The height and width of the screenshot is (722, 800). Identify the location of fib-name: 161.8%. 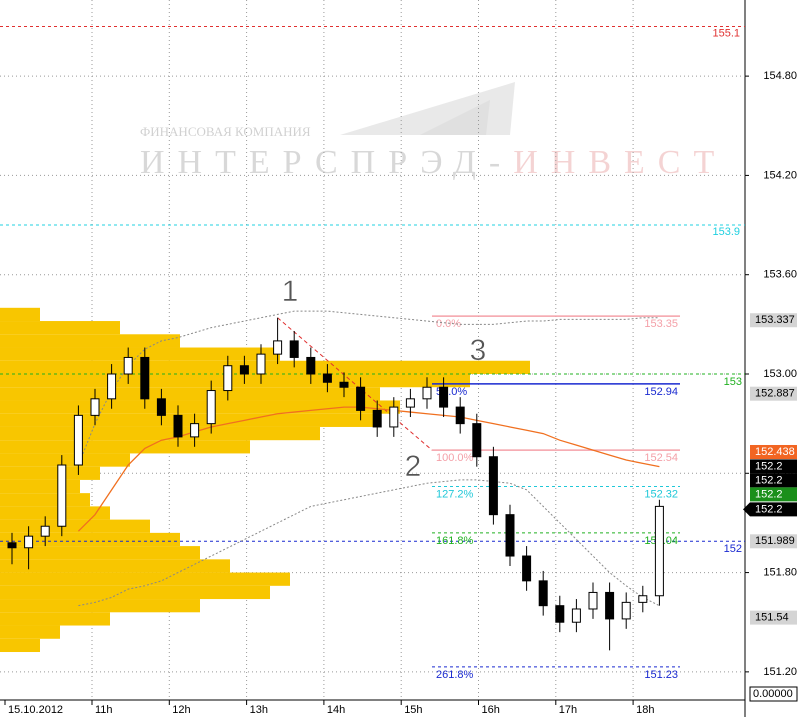
(455, 541).